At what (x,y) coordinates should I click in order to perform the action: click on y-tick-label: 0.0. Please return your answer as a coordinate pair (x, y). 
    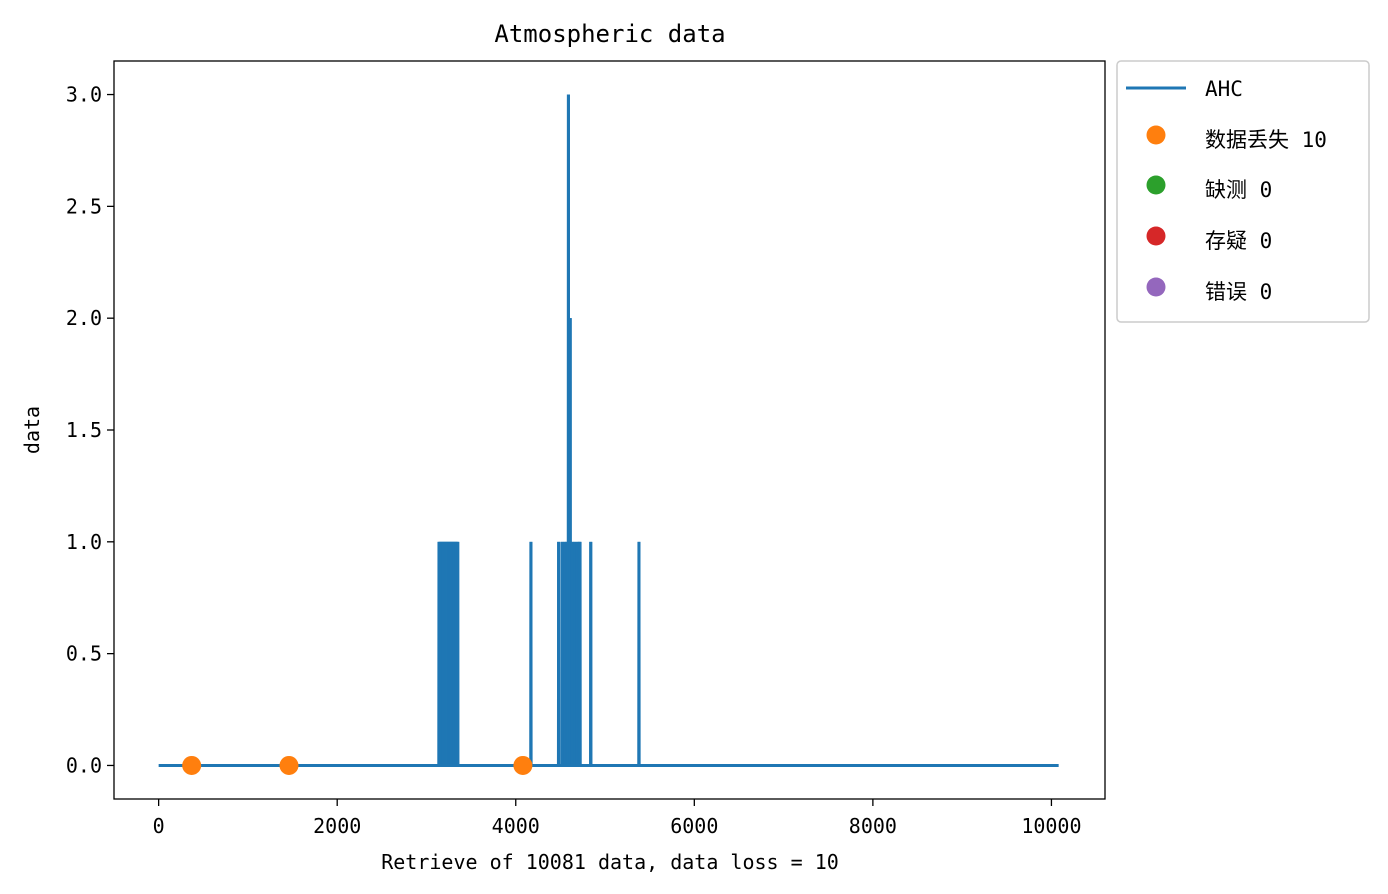
    Looking at the image, I should click on (84, 765).